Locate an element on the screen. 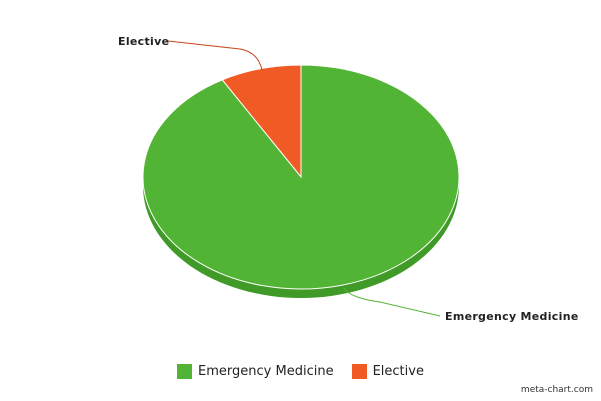 The image size is (601, 401). legend: Emergency Medicine Elective is located at coordinates (300, 371).